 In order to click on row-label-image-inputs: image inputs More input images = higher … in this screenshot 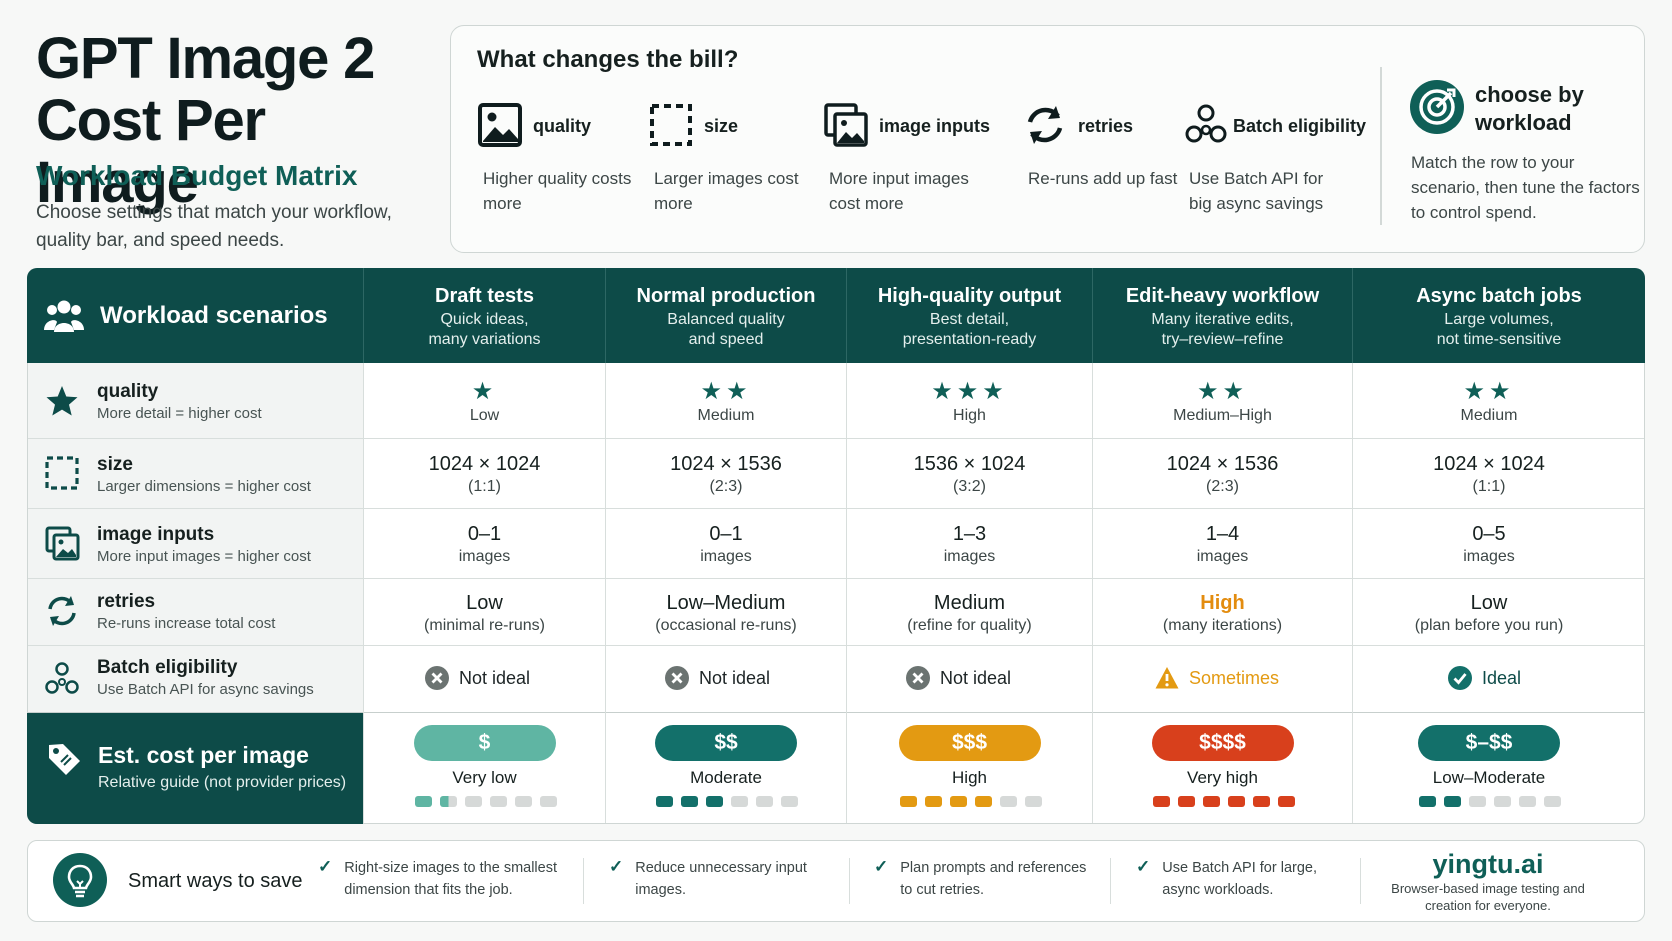, I will do `click(204, 545)`.